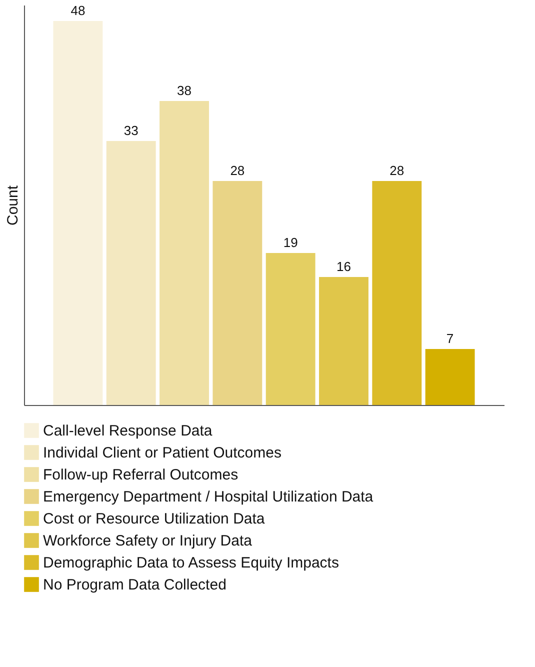 The height and width of the screenshot is (667, 535). I want to click on legend-label: Workforce Safety or Injury Data, so click(148, 541).